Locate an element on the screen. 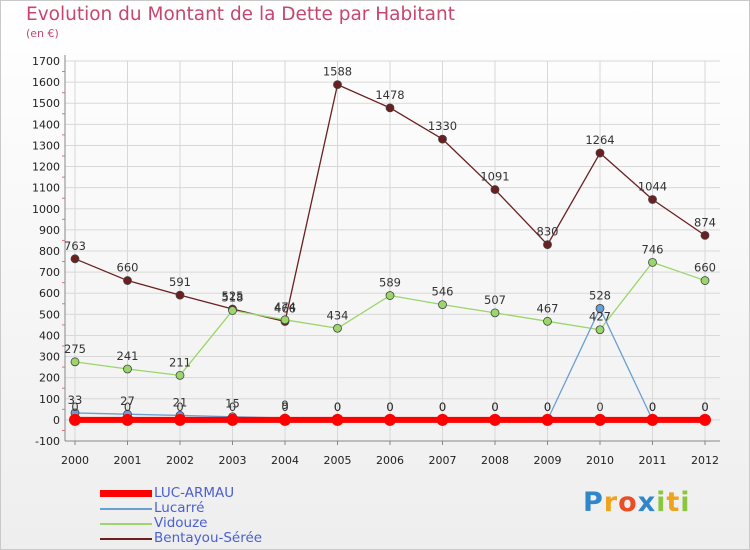 The width and height of the screenshot is (750, 550). x-tick-label: 2003 is located at coordinates (233, 460).